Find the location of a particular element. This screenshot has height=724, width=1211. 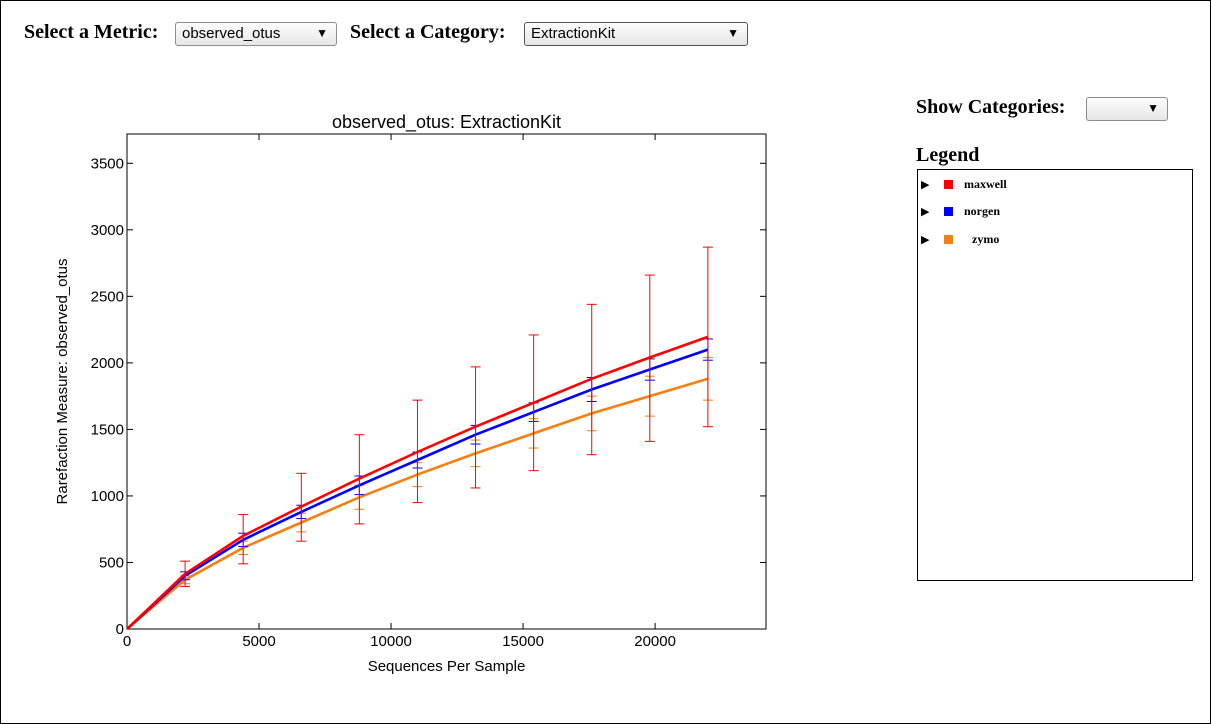

y-tick-label: 3000 is located at coordinates (107, 230).